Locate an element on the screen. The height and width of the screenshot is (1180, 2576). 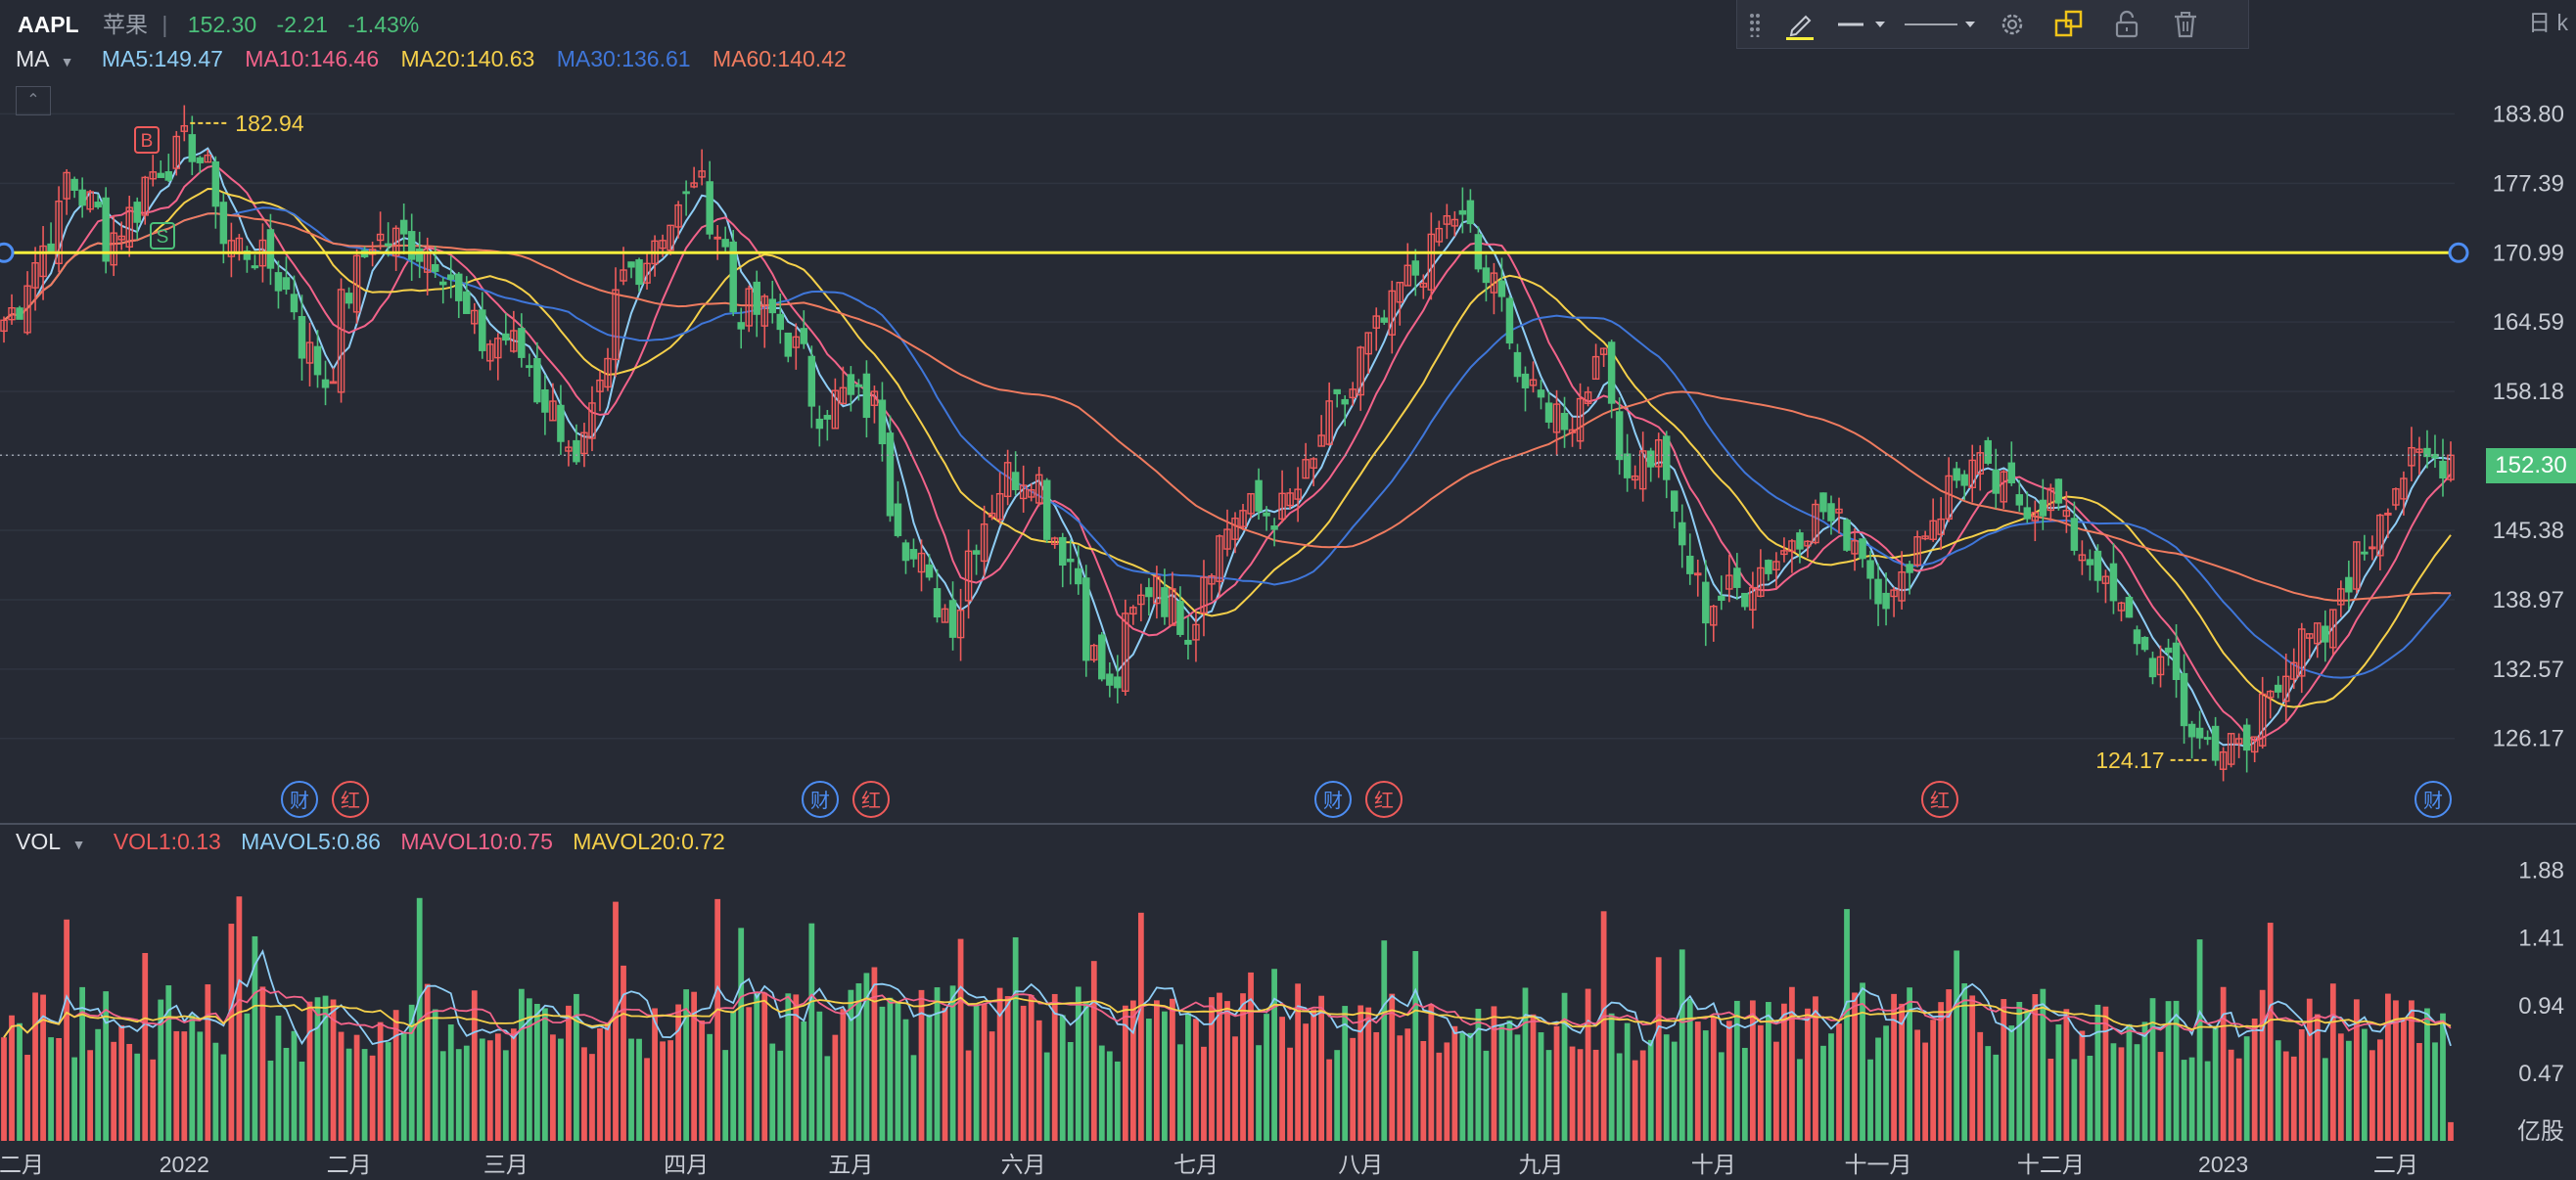
pencil-icon is located at coordinates (1800, 24).